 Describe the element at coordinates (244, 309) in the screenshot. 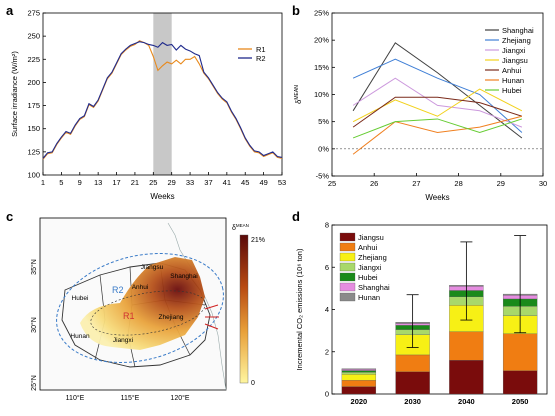

I see `colorbar` at that location.